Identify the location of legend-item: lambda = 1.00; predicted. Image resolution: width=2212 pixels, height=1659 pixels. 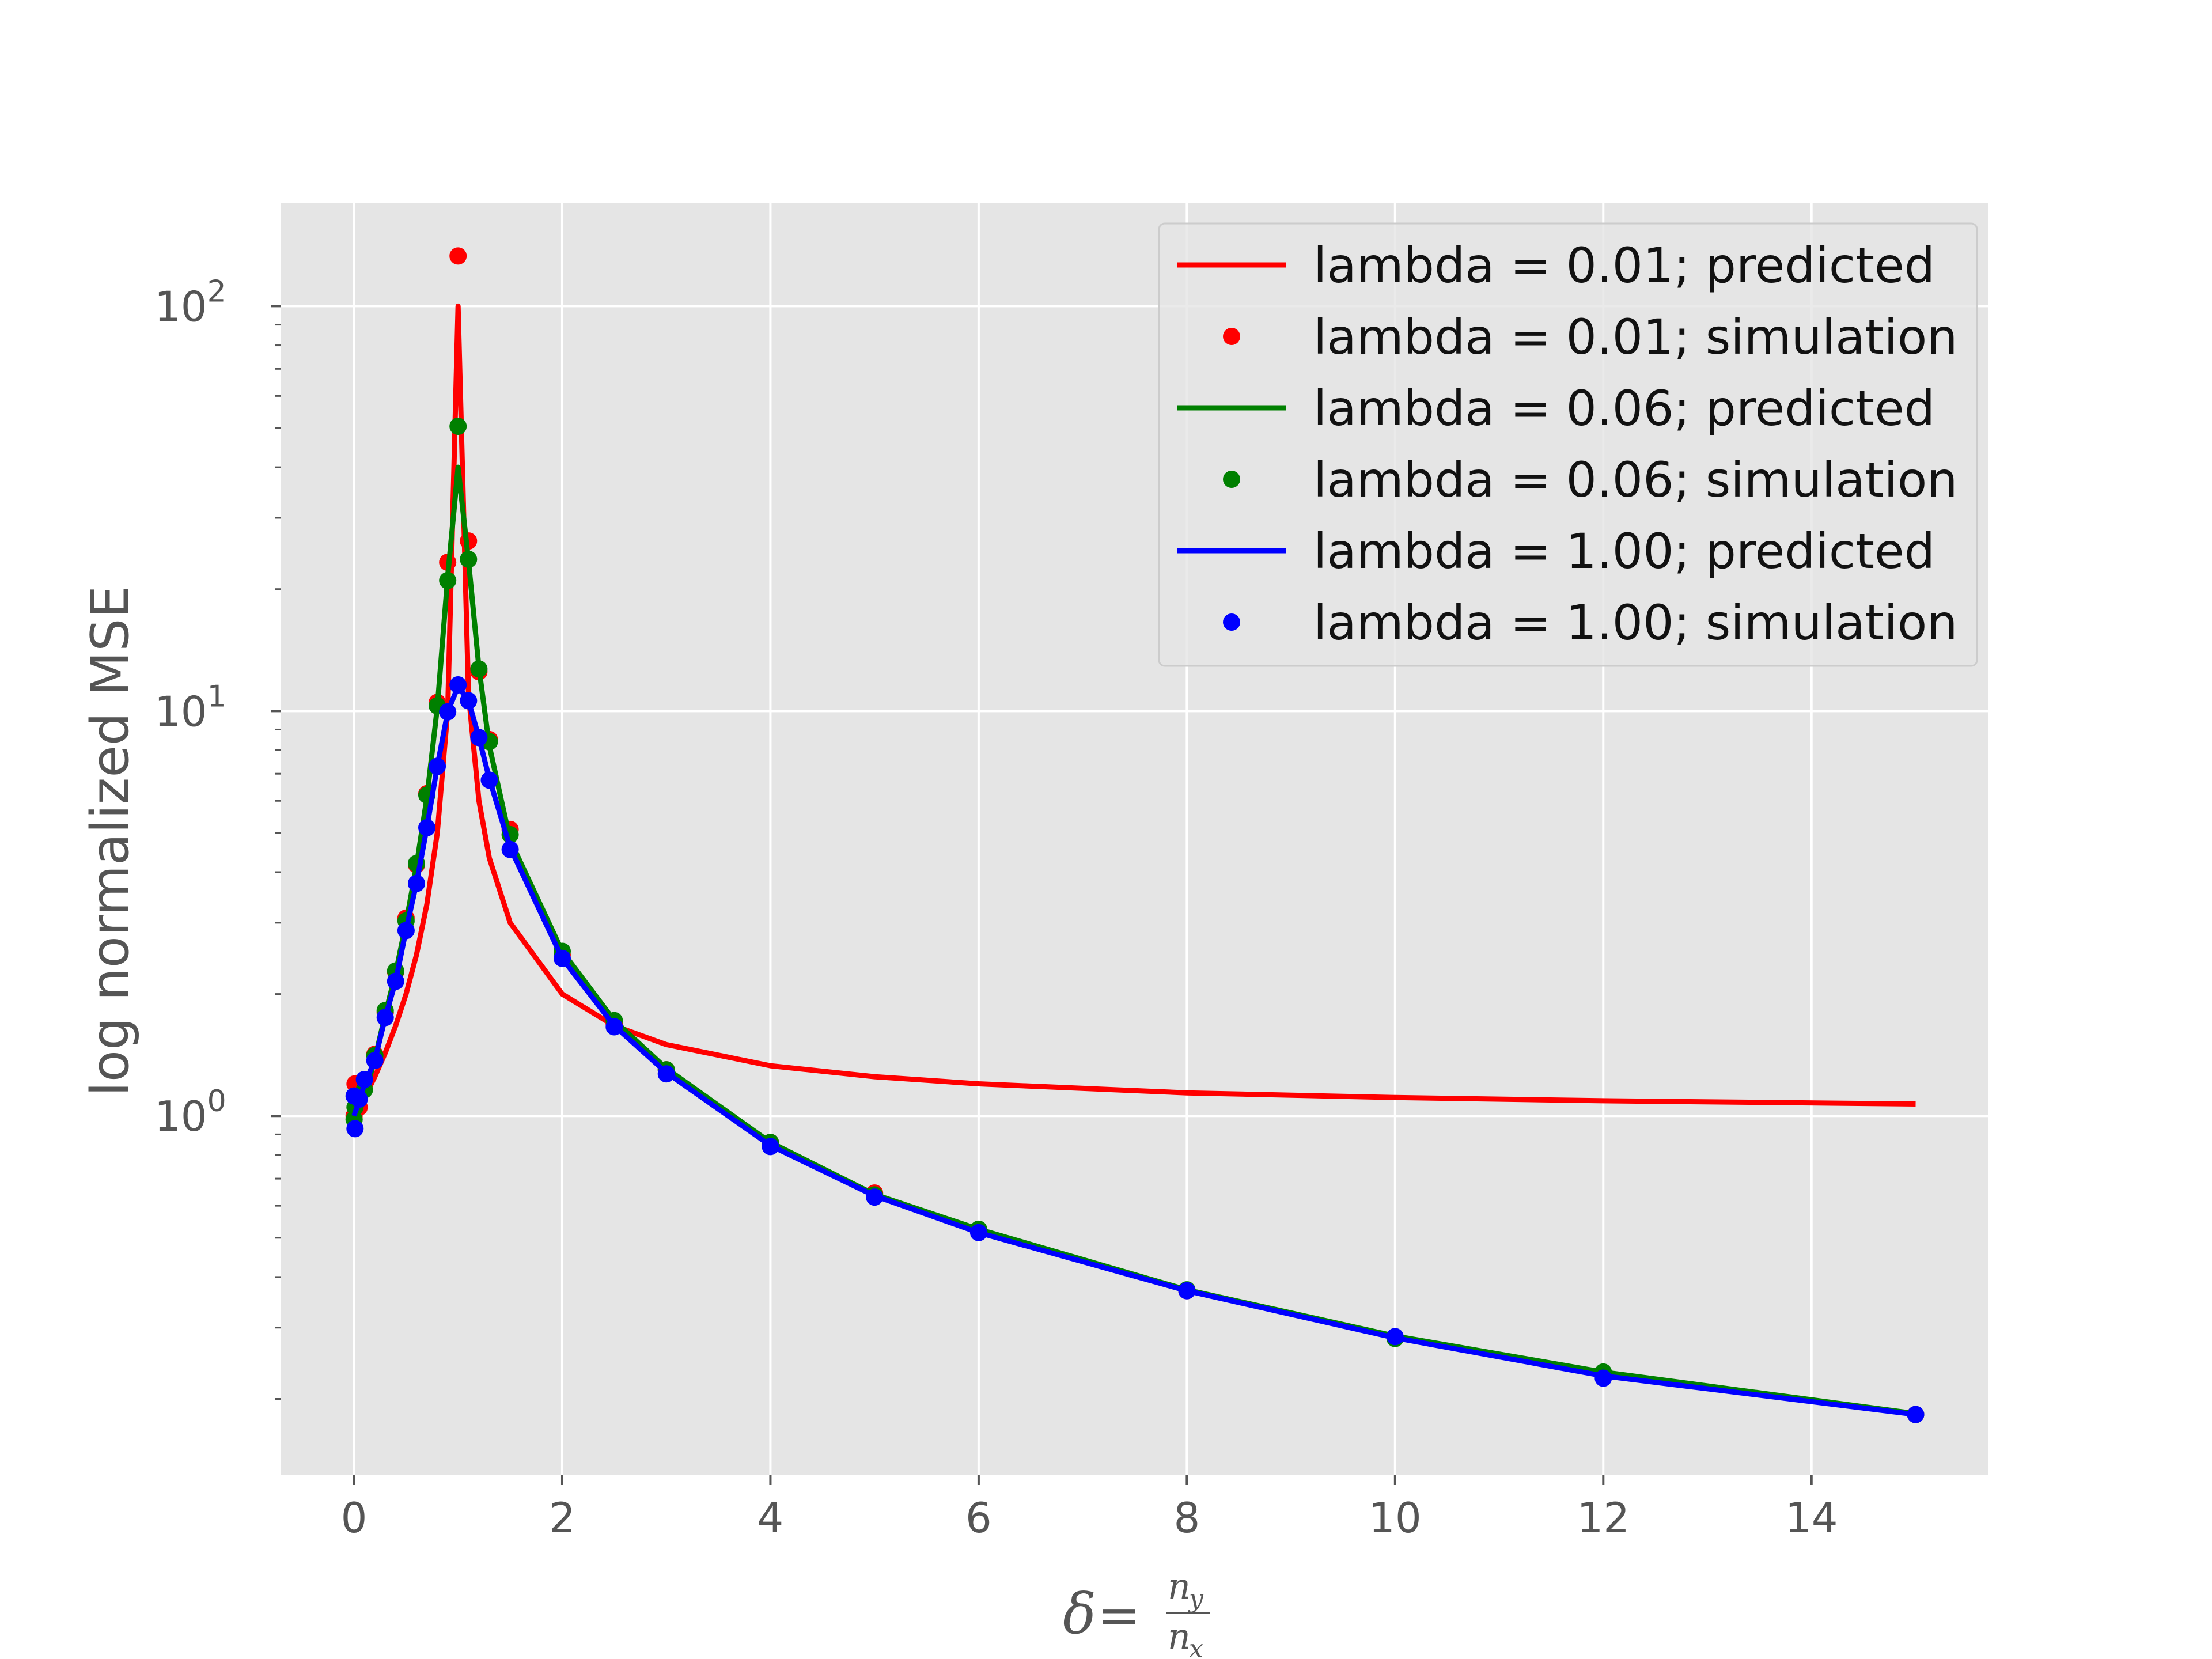
(1556, 551).